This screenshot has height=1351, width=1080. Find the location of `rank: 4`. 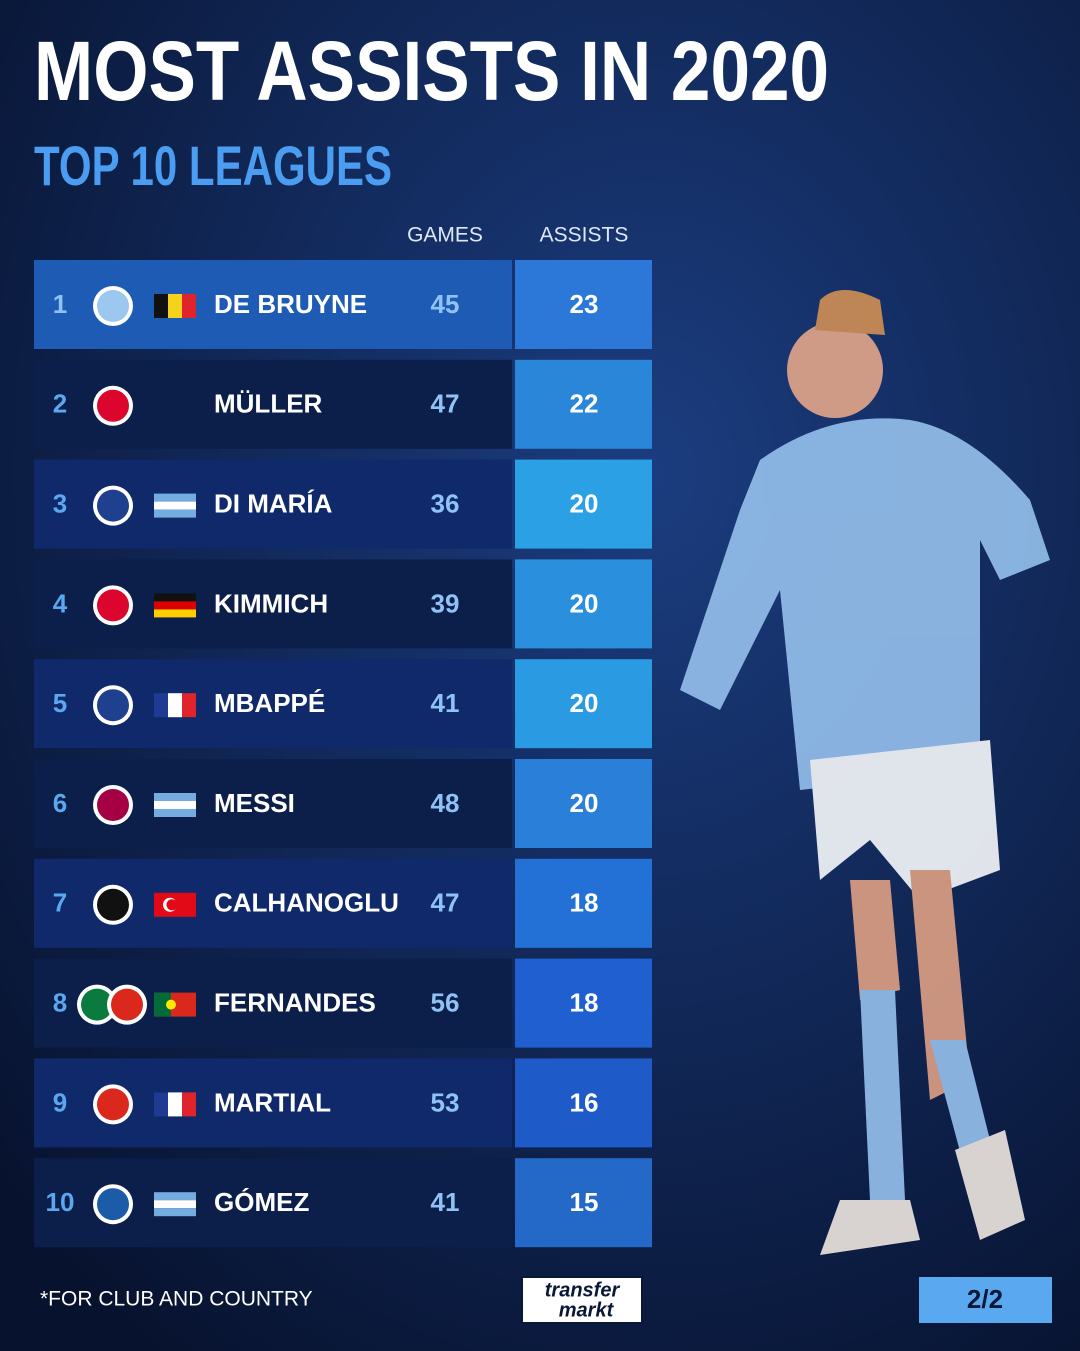

rank: 4 is located at coordinates (60, 603).